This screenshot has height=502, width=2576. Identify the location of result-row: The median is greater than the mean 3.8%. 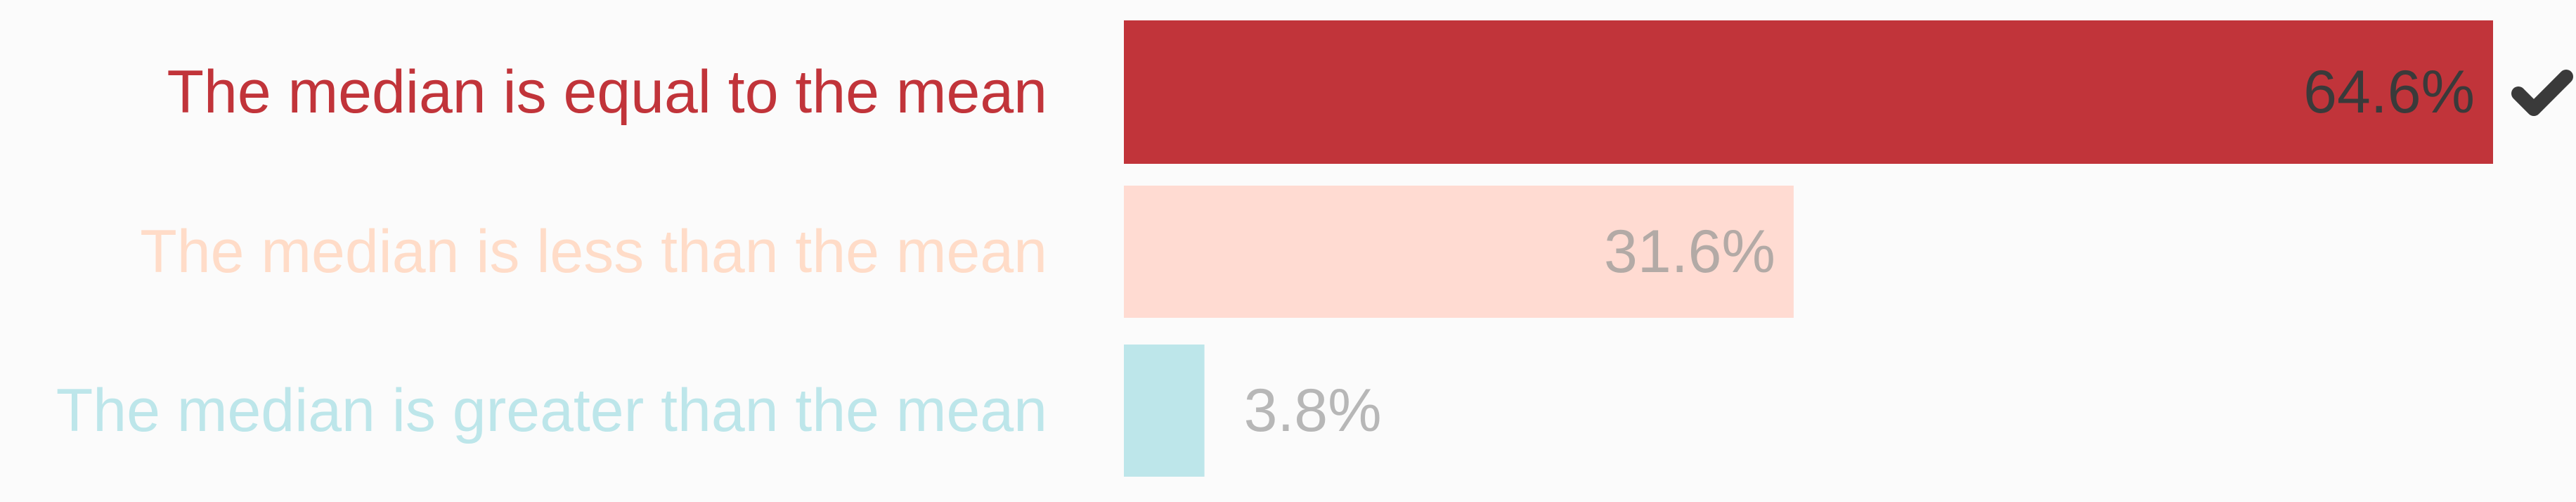
(719, 411).